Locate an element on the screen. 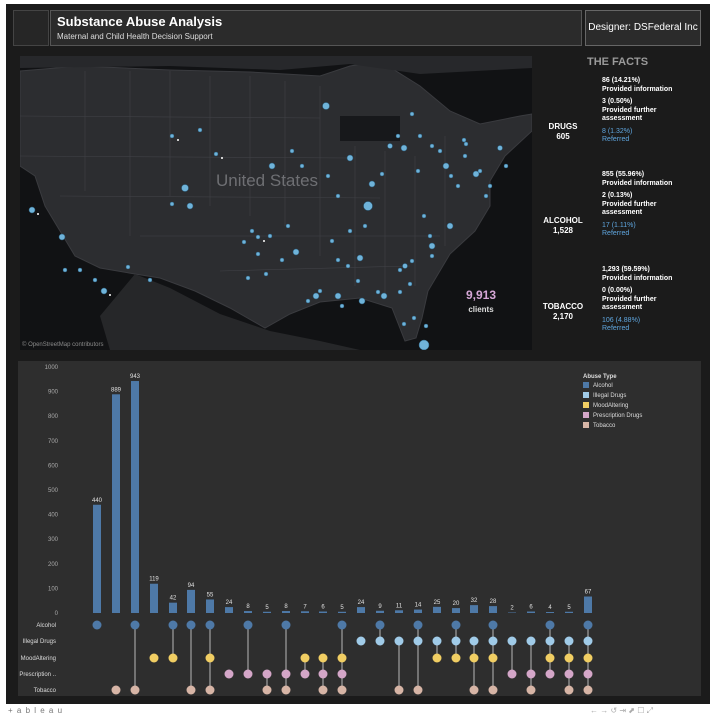  bar-value-label: 2 is located at coordinates (512, 609).